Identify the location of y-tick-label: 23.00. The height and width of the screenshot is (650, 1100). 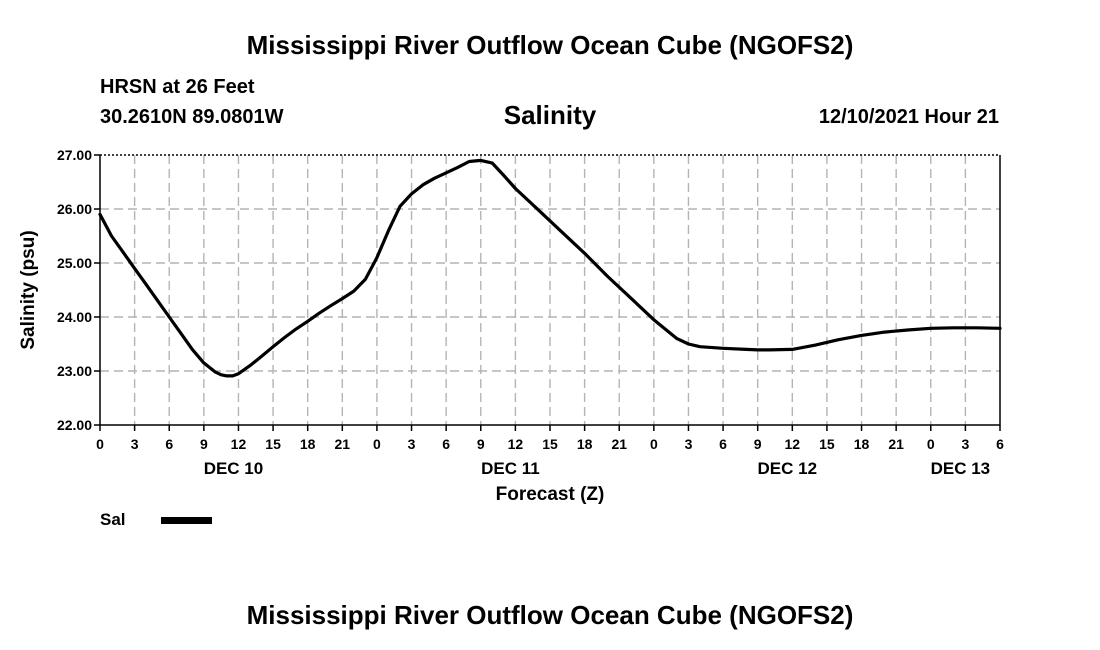
(74, 371).